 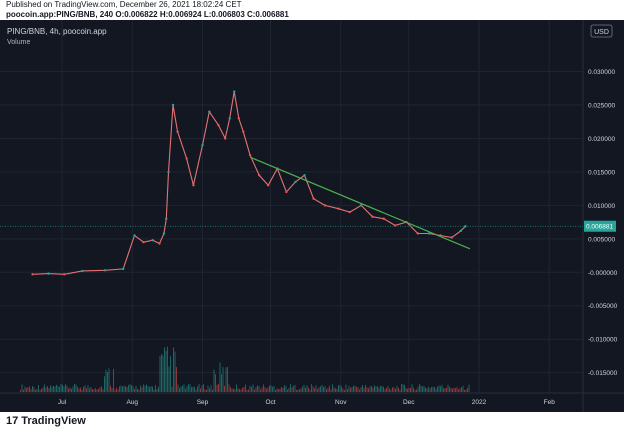 I want to click on x-tick-label: 2022, so click(x=479, y=402).